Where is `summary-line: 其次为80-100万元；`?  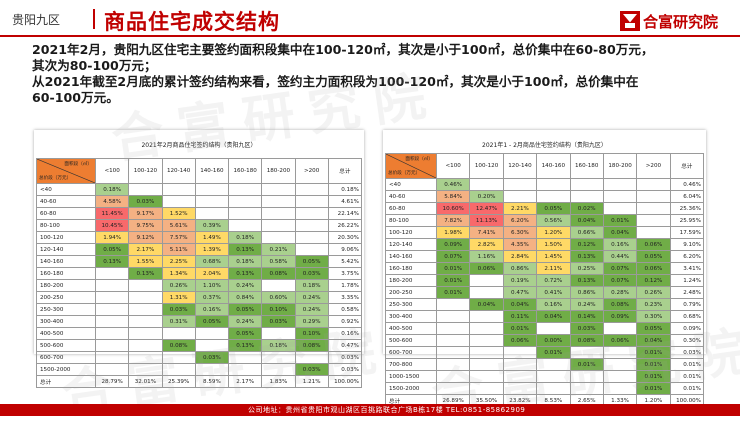
summary-line: 其次为80-100万元； is located at coordinates (94, 65).